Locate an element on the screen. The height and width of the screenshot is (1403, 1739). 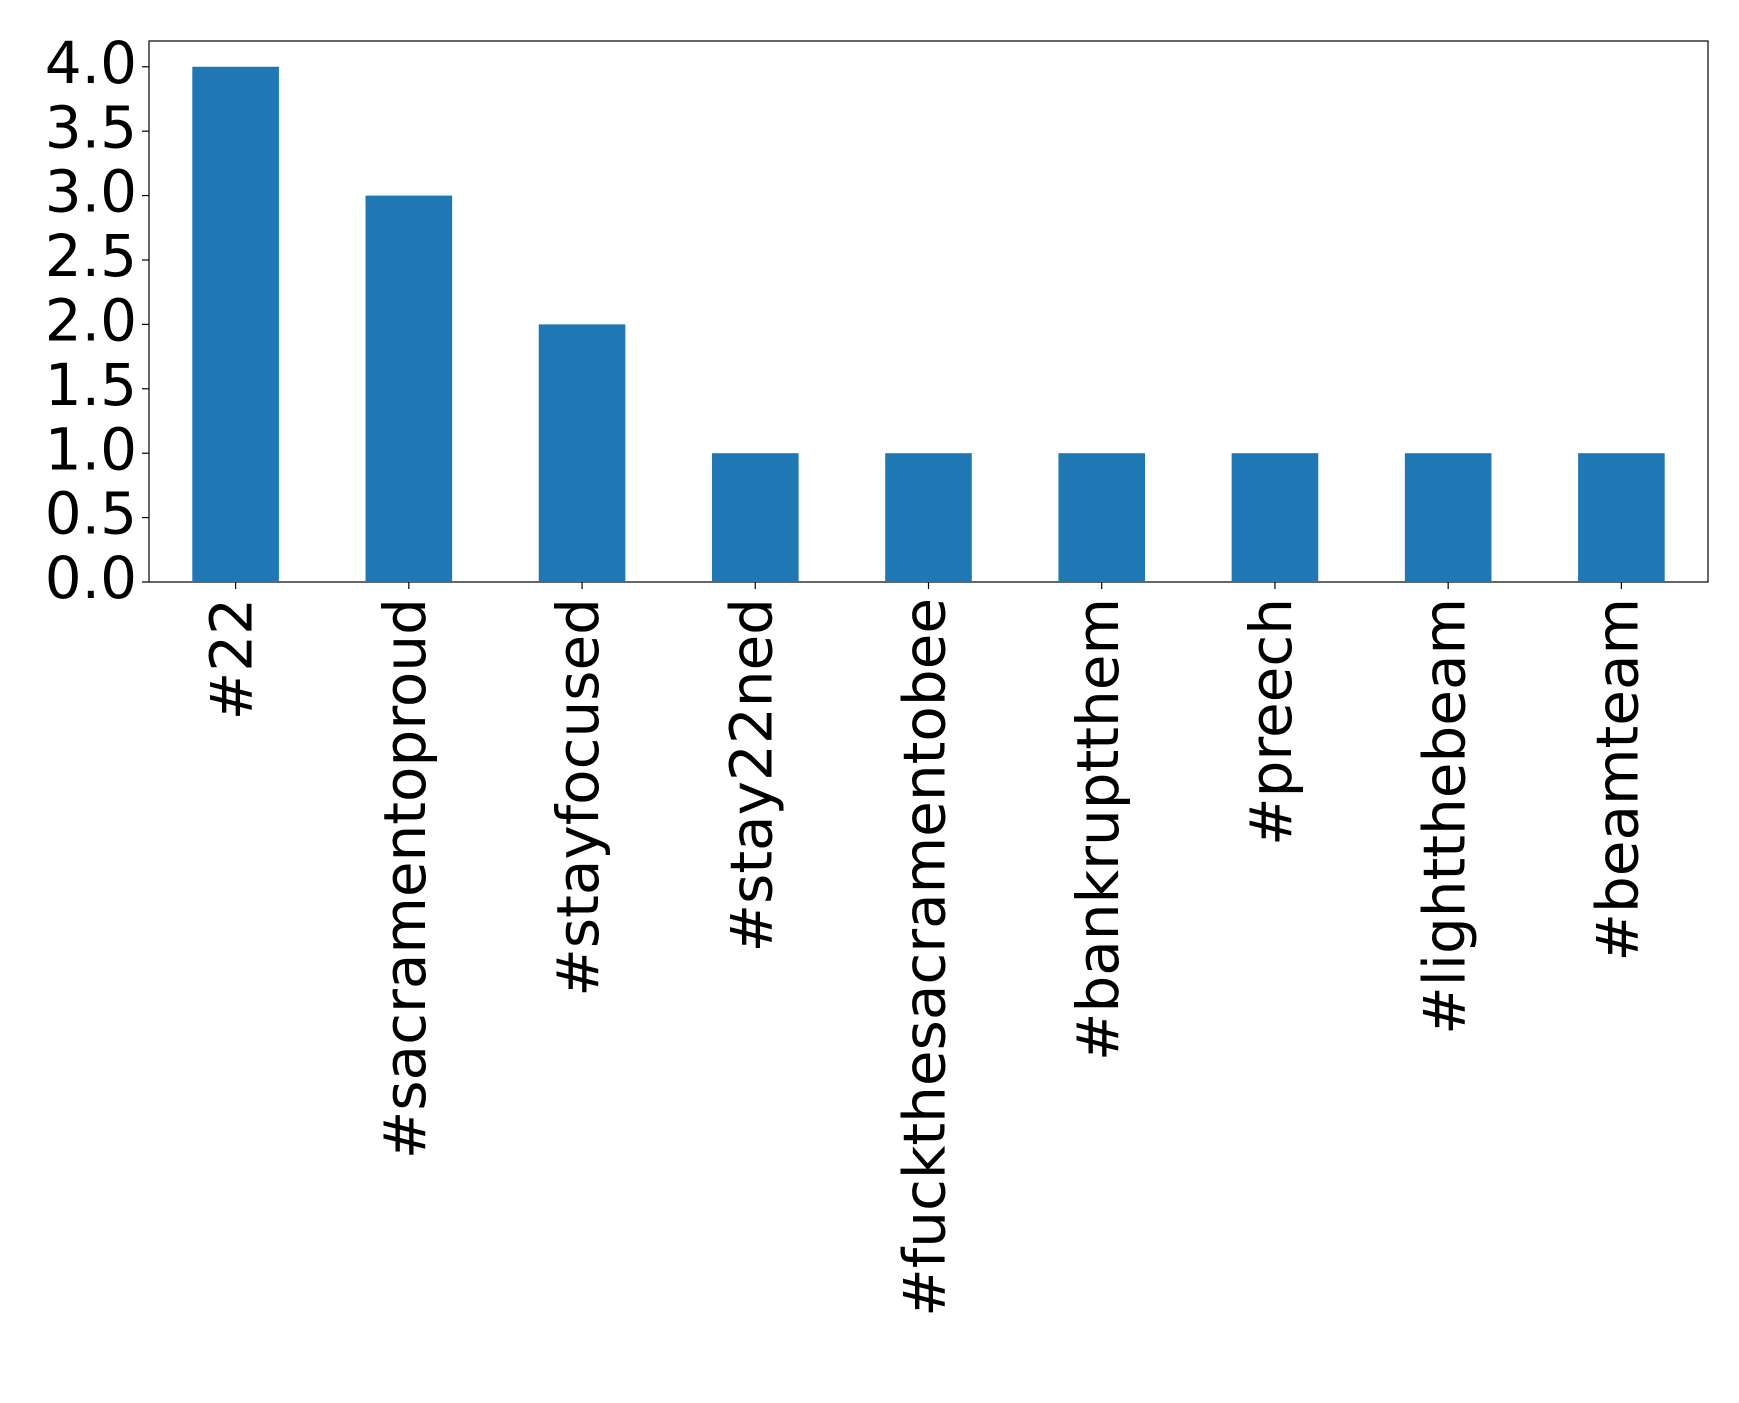
x-tick-label: #stay22ned is located at coordinates (751, 775).